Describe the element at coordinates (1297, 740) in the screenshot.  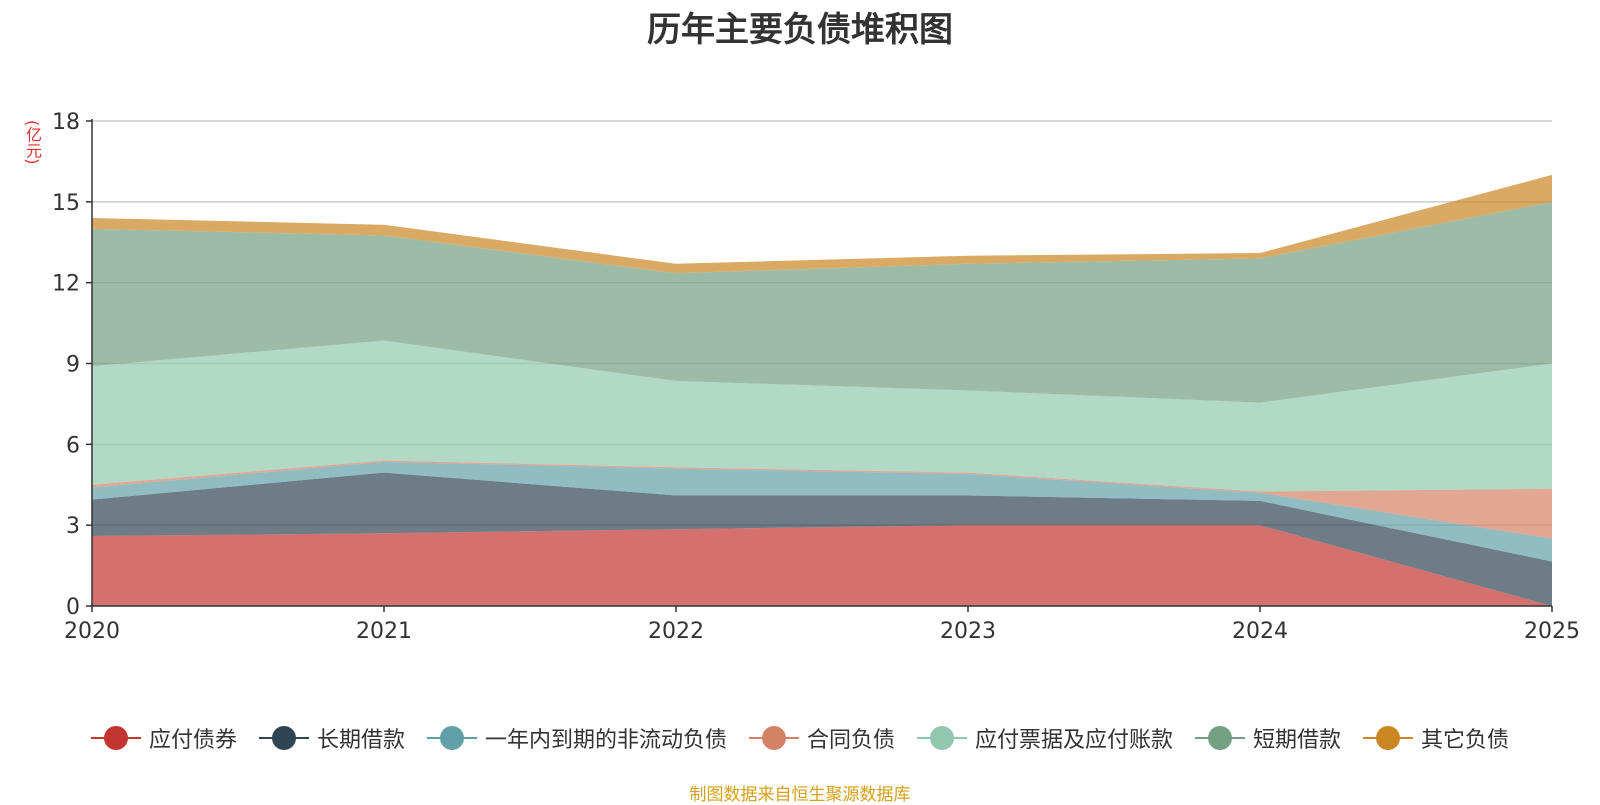
I see `legend-label: 短期借款` at that location.